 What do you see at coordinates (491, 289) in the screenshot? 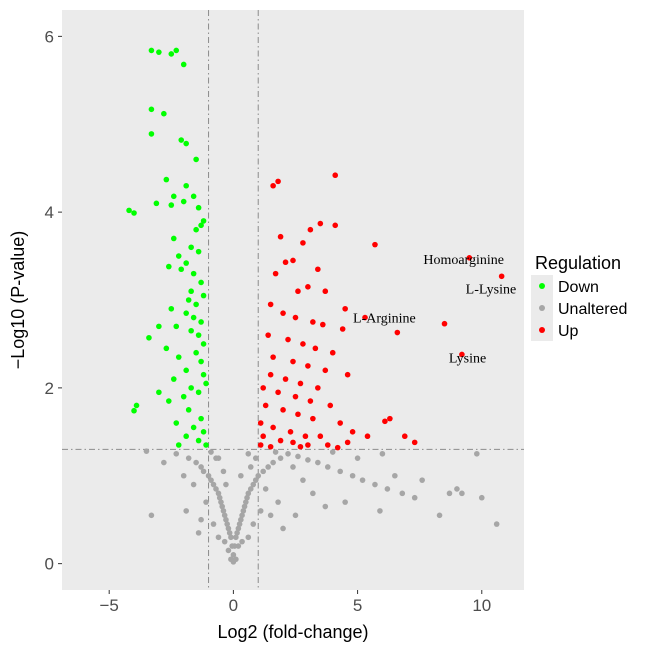
I see `annotation-1: L-Lysine` at bounding box center [491, 289].